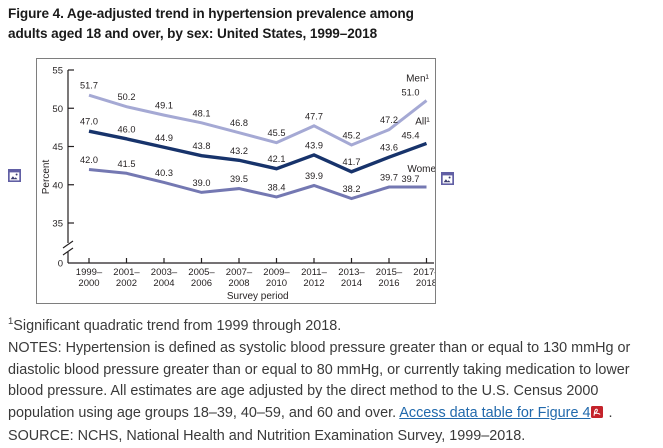  Describe the element at coordinates (127, 97) in the screenshot. I see `men-value-label: 50.2` at that location.